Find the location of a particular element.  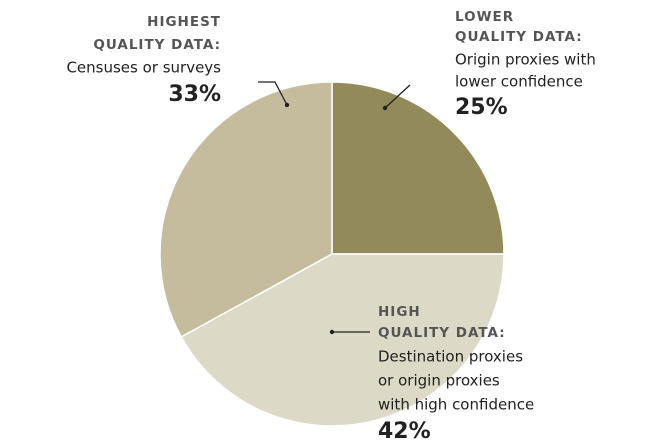

label-heading: HIGHEST is located at coordinates (184, 22).